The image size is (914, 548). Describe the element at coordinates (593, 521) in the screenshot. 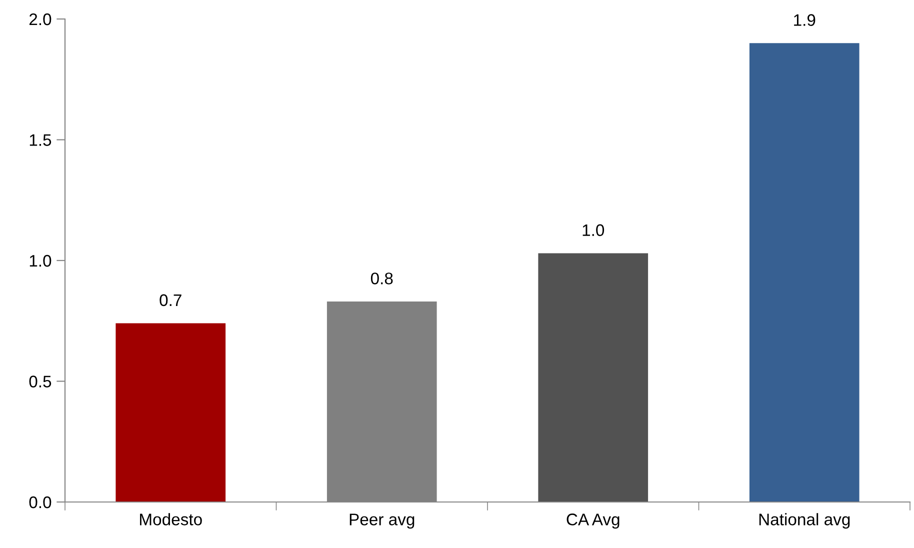

I see `x-tick-label: CA Avg` at that location.